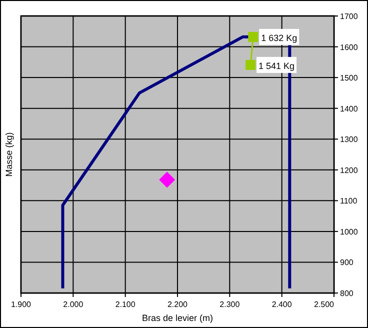  I want to click on x-tick-label: 2.200, so click(177, 304).